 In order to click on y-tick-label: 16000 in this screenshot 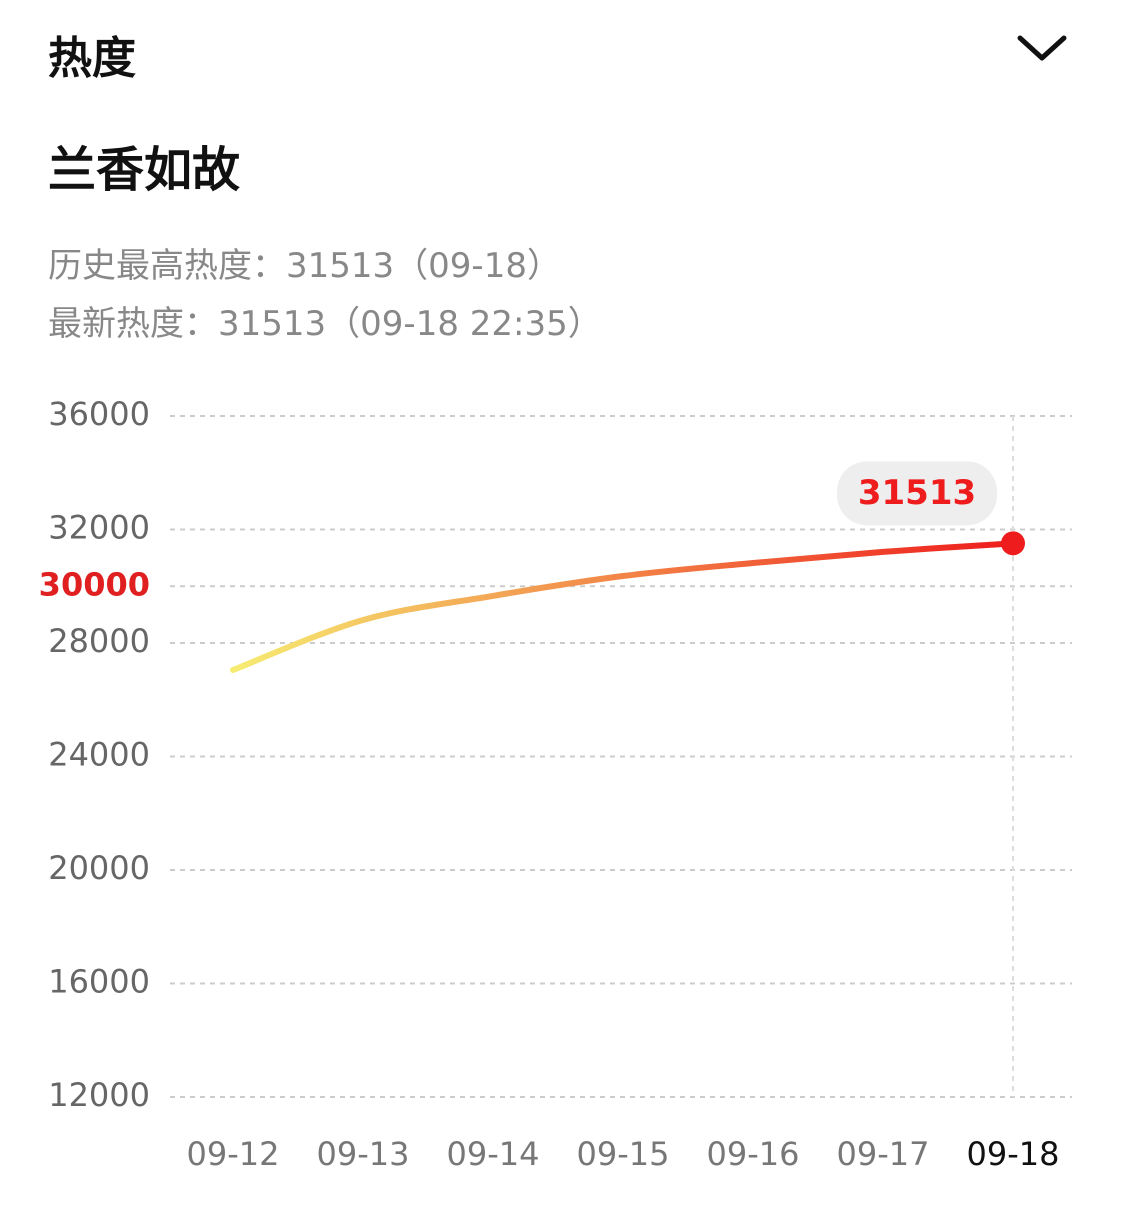, I will do `click(99, 982)`.